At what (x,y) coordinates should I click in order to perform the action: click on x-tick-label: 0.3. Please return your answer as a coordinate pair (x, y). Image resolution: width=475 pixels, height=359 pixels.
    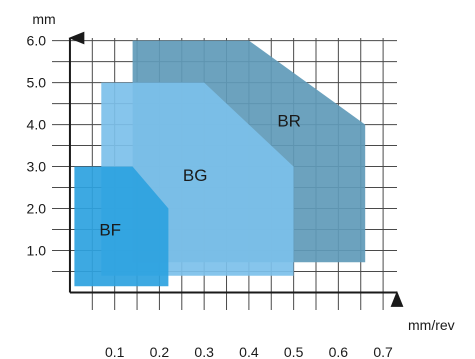
    Looking at the image, I should click on (204, 351).